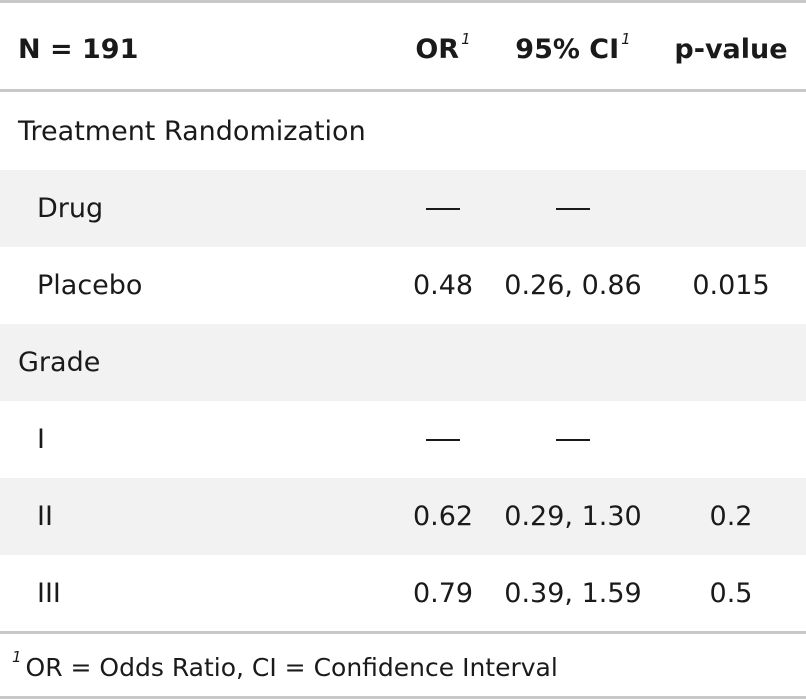 The width and height of the screenshot is (806, 700). I want to click on confidence-interval-cell: 0.29, 1.30, so click(573, 516).